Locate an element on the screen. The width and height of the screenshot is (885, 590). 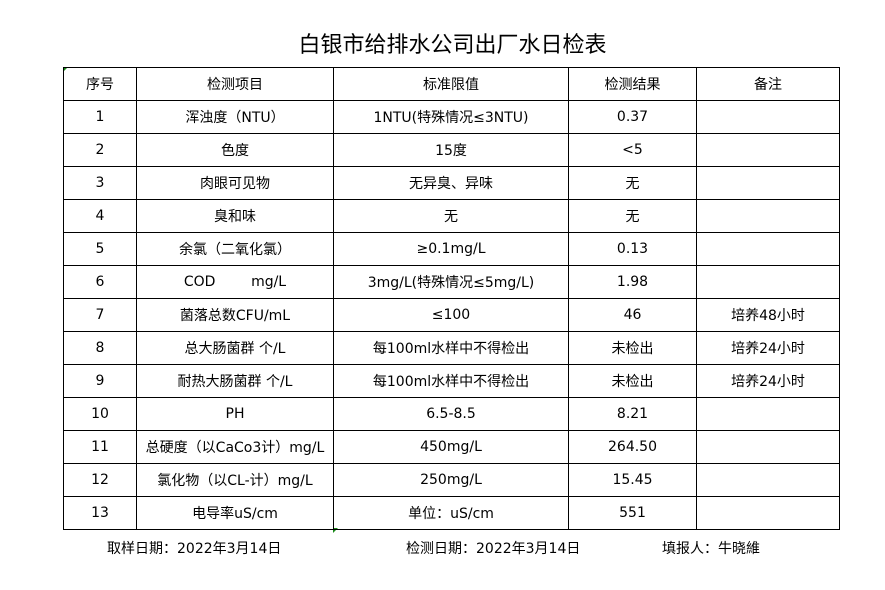
cell-standard: 6.5-8.5 is located at coordinates (451, 414).